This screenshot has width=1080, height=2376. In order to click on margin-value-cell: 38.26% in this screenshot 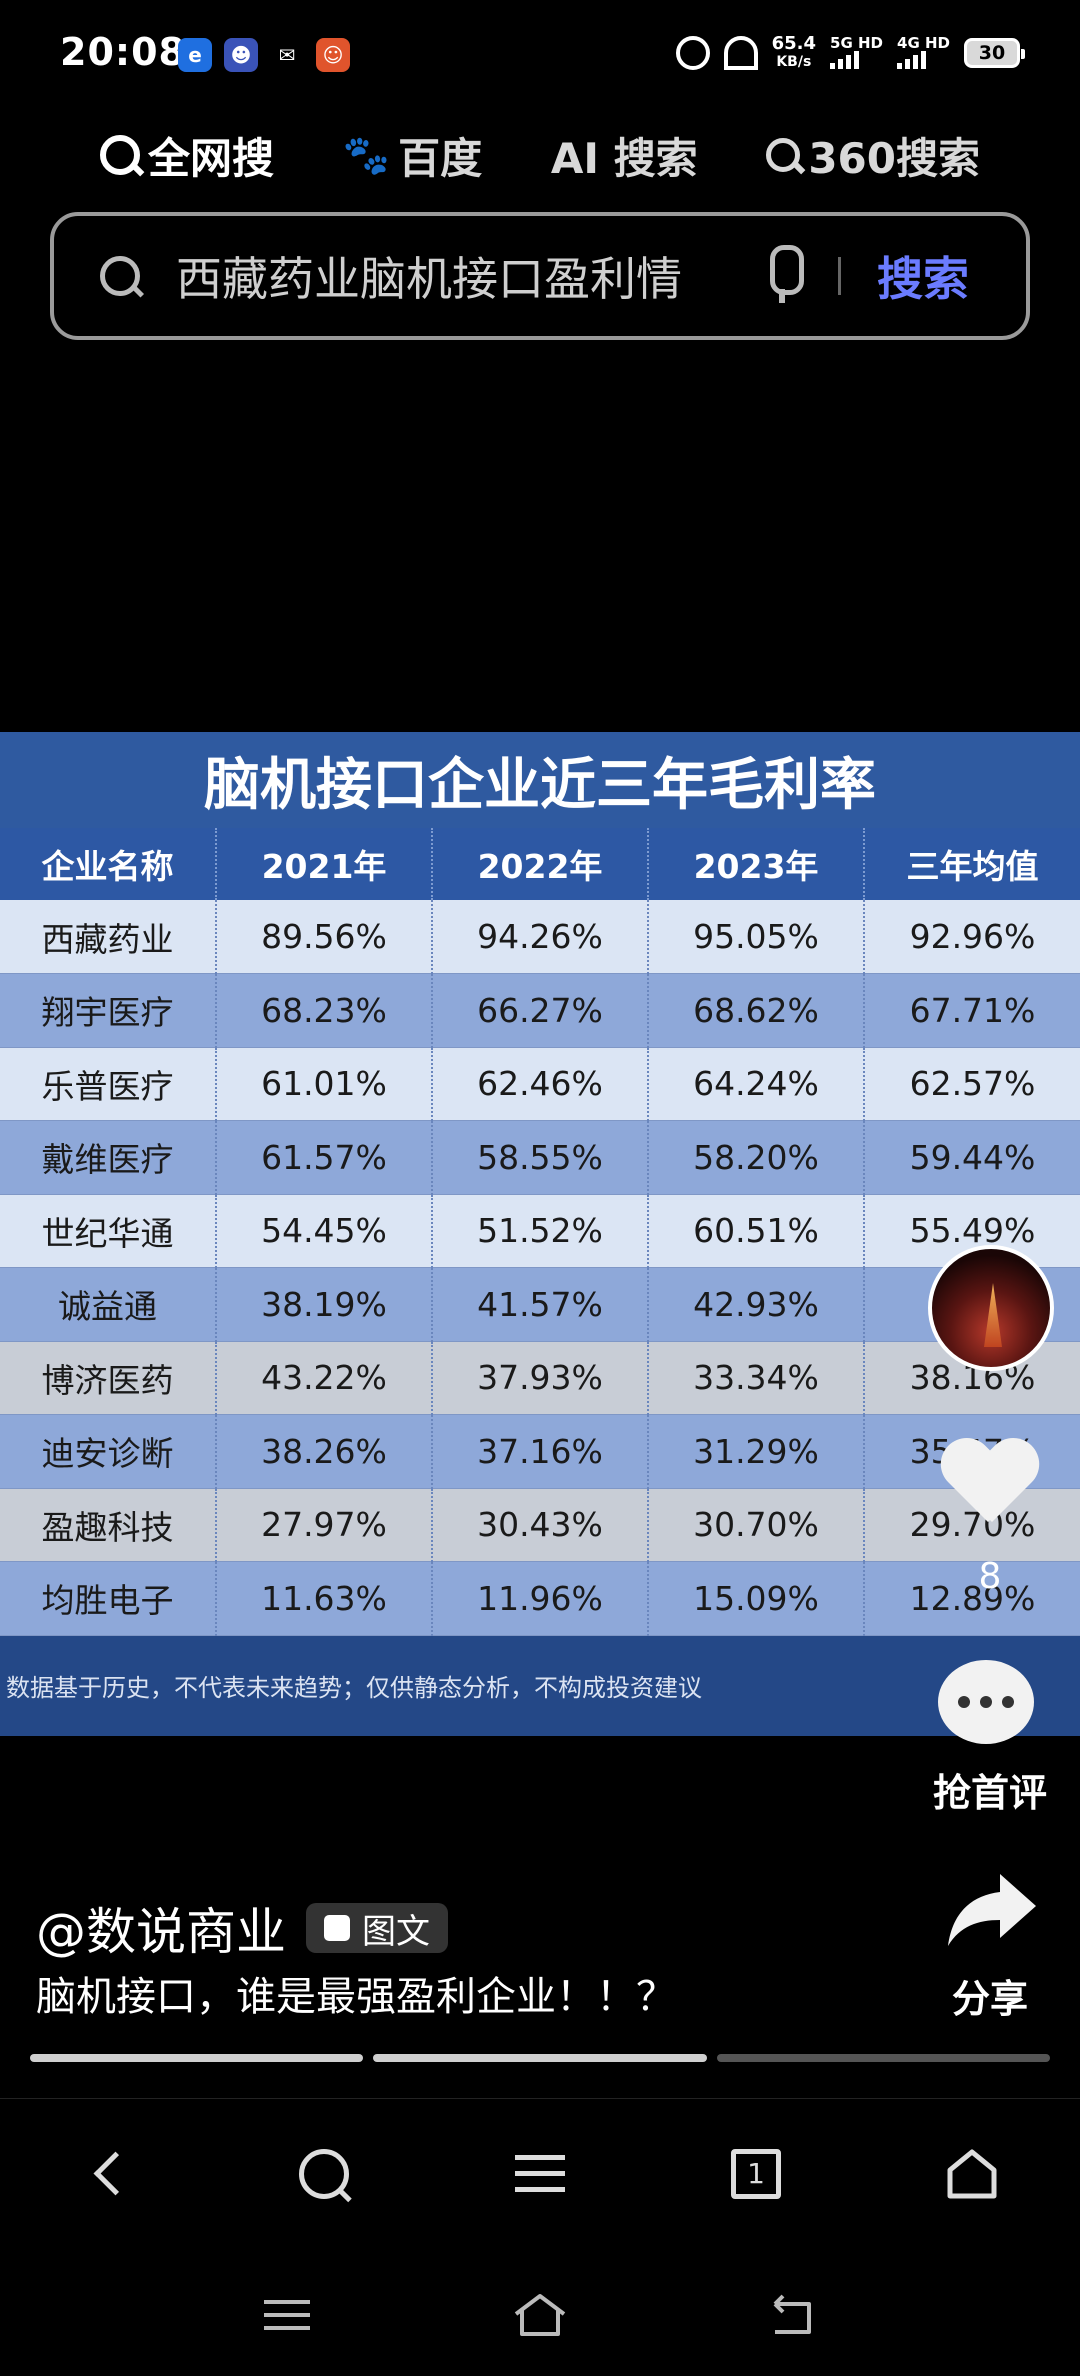, I will do `click(324, 1451)`.